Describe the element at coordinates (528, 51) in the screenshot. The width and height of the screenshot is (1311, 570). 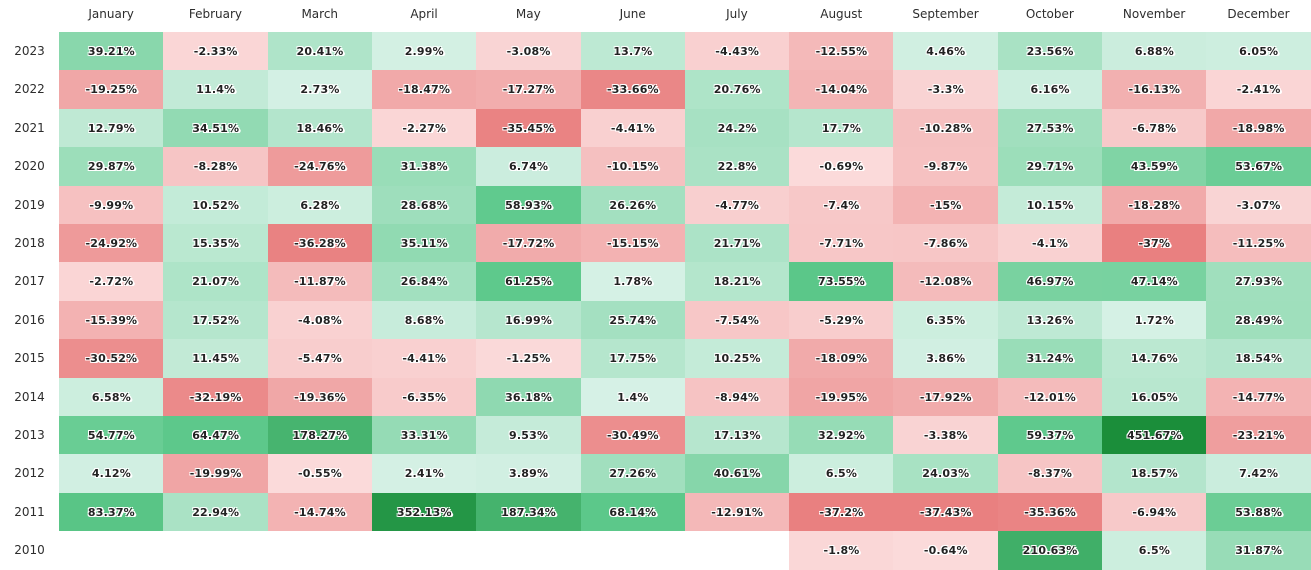
I see `heatmap-cell: -3.08%` at that location.